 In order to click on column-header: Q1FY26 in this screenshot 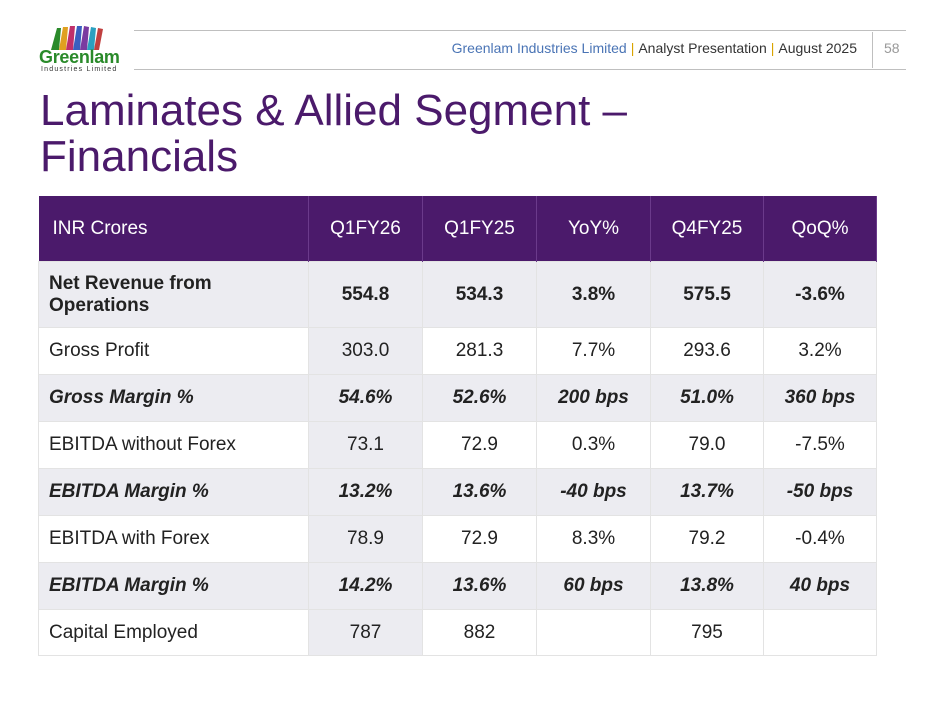, I will do `click(365, 229)`.